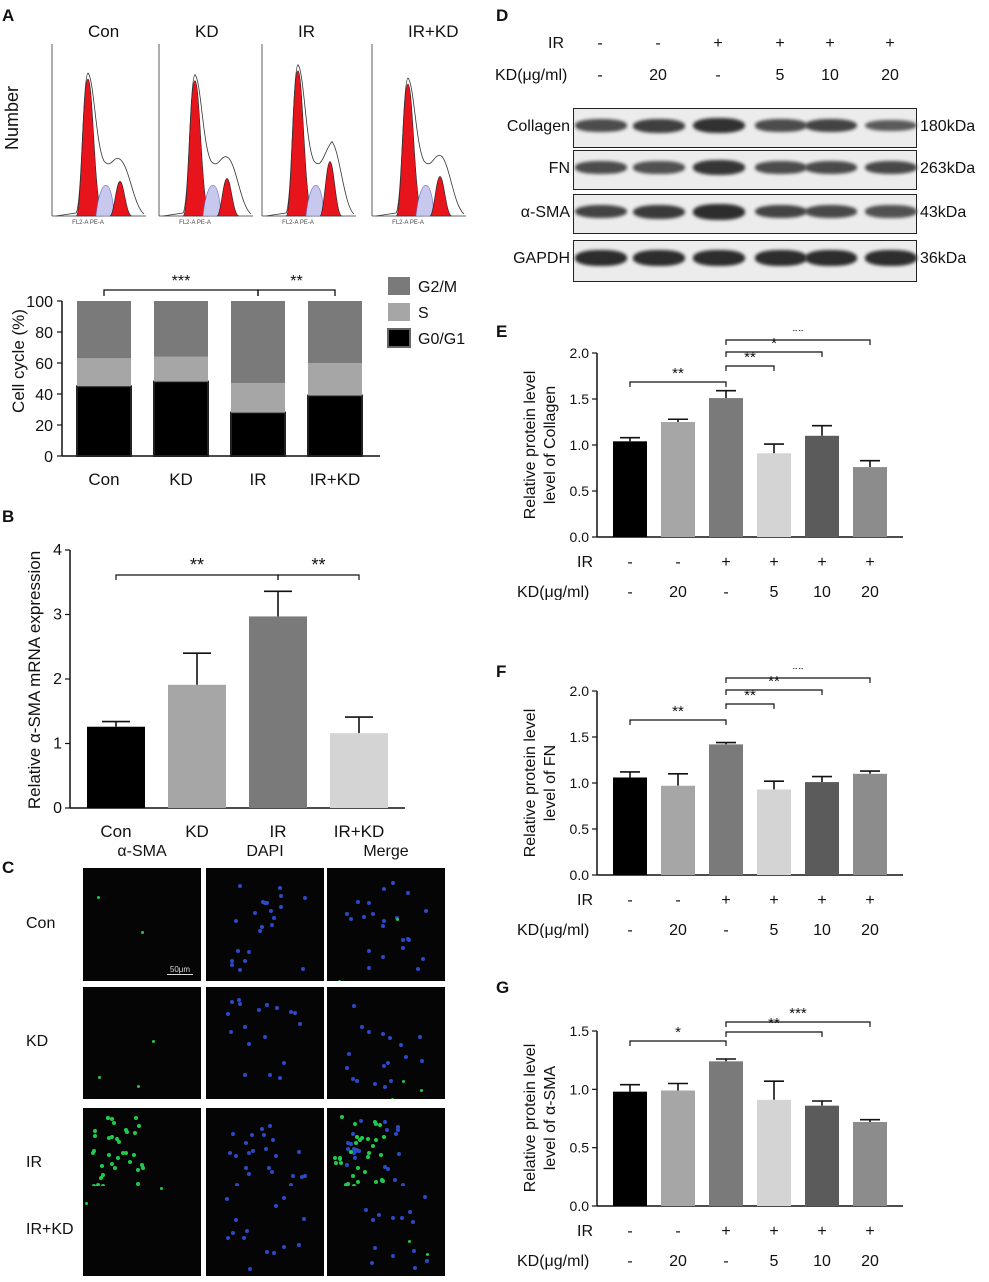  What do you see at coordinates (580, 353) in the screenshot?
I see `y-tick-label: 2.0` at bounding box center [580, 353].